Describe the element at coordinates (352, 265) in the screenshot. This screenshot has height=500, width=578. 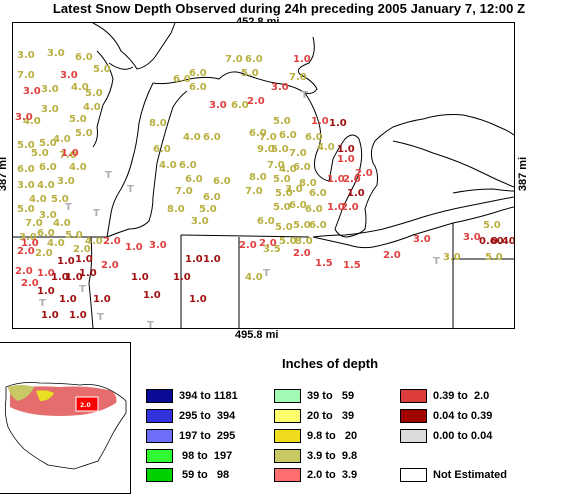
I see `snow-depth-value: 1.5` at that location.